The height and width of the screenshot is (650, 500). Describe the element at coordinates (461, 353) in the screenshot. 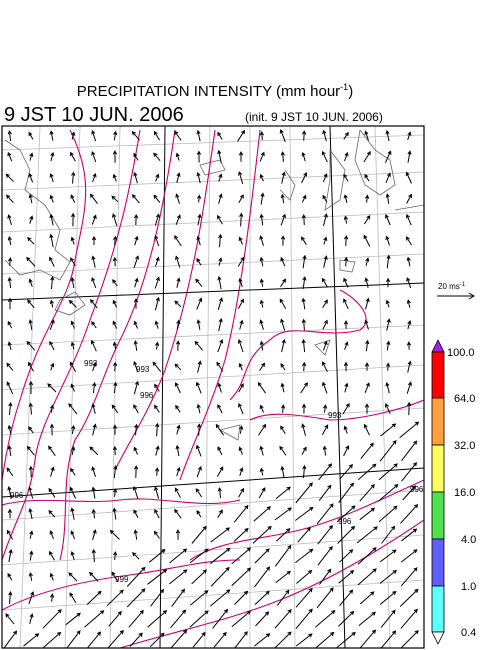

I see `colorbar-label: 100.0` at that location.